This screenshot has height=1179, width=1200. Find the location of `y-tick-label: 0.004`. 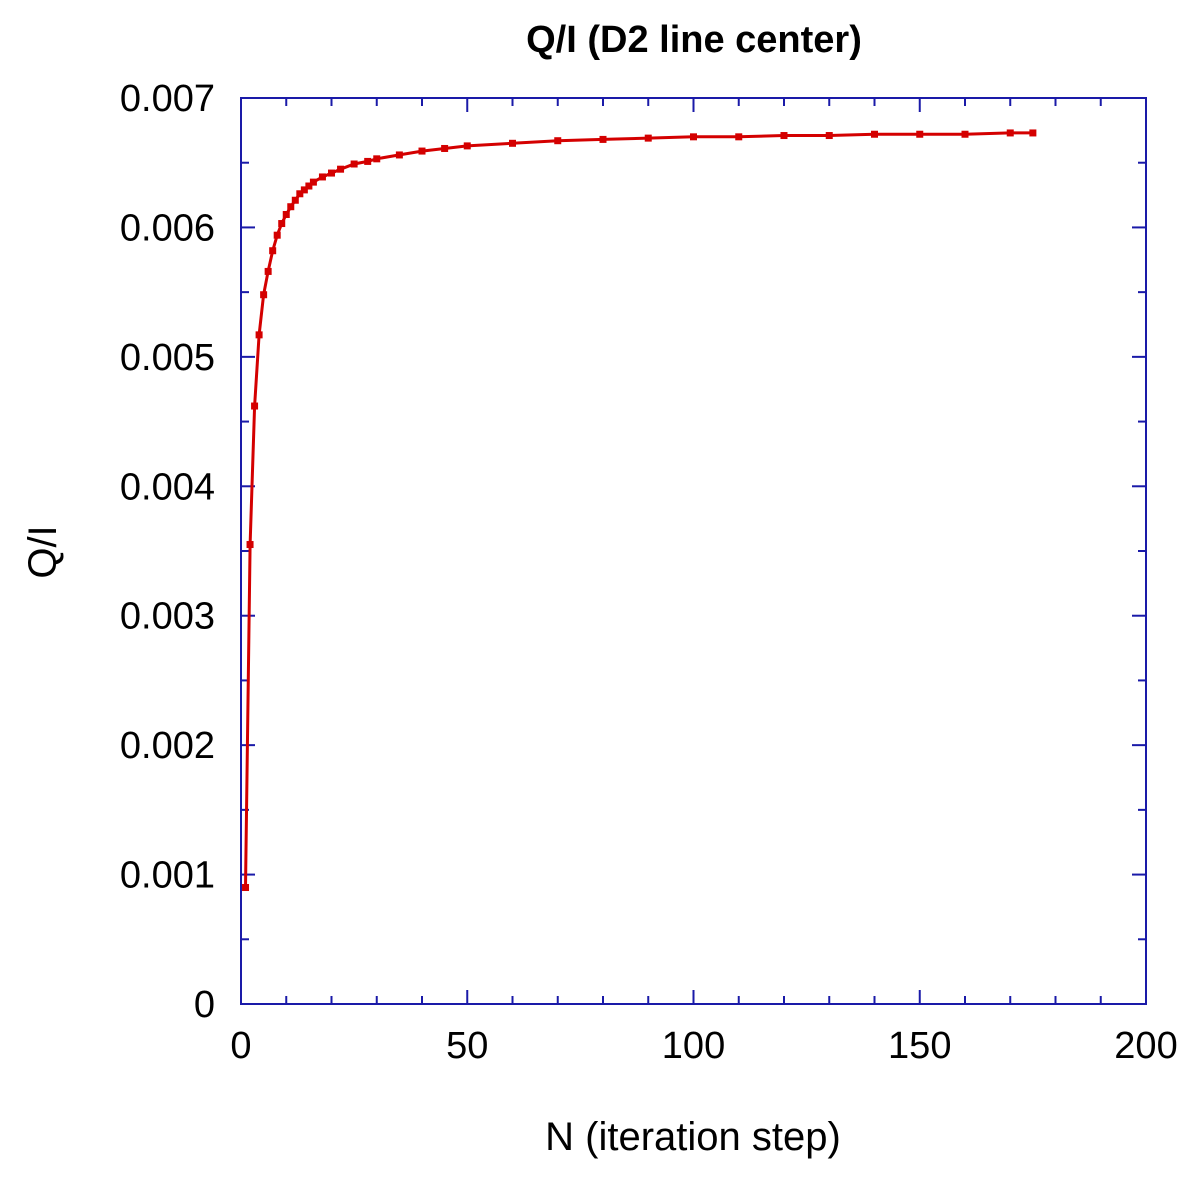

y-tick-label: 0.004 is located at coordinates (167, 487).